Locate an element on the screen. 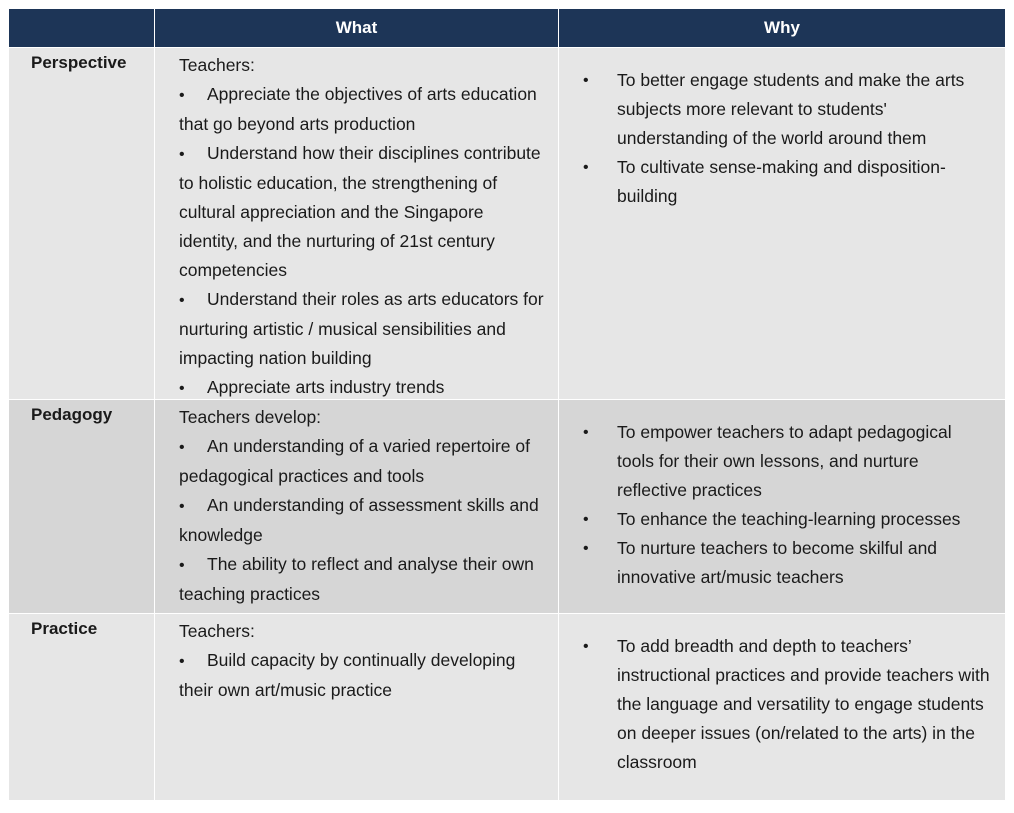  row-label: Perspective is located at coordinates (79, 62).